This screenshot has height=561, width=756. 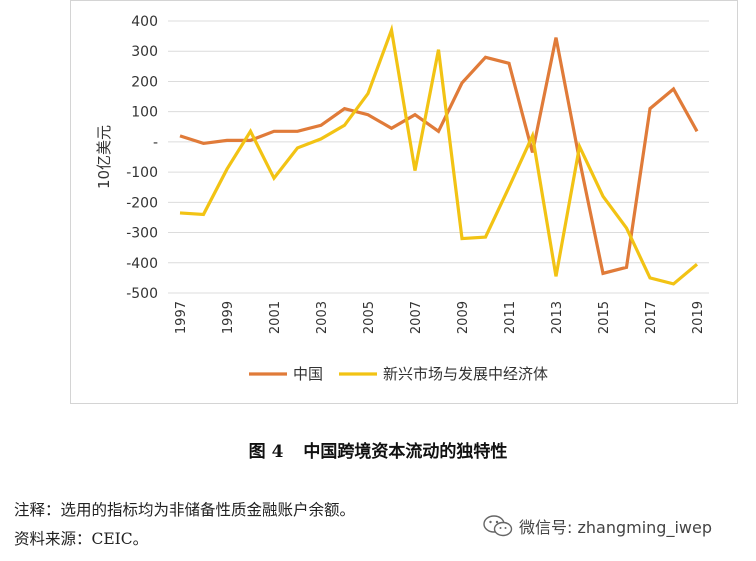 What do you see at coordinates (144, 82) in the screenshot?
I see `y-tick-label: 200` at bounding box center [144, 82].